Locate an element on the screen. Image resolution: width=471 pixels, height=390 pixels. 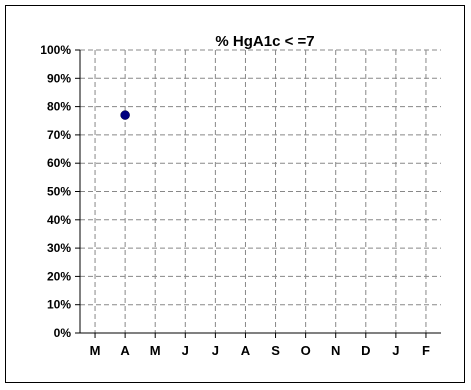
chart-title: % HgA1c < =7 is located at coordinates (264, 41).